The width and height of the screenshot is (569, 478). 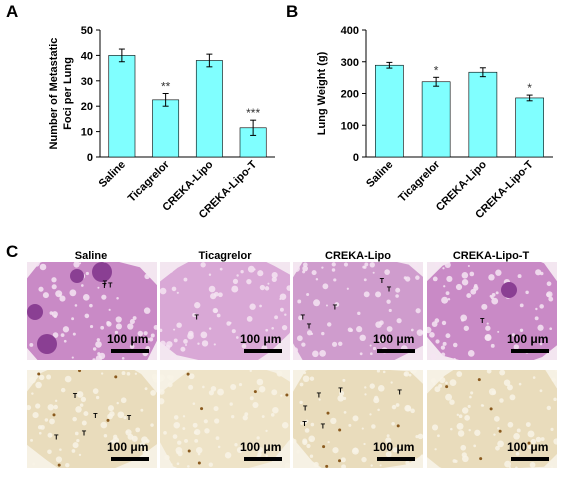 I want to click on histology-image, so click(x=225, y=419).